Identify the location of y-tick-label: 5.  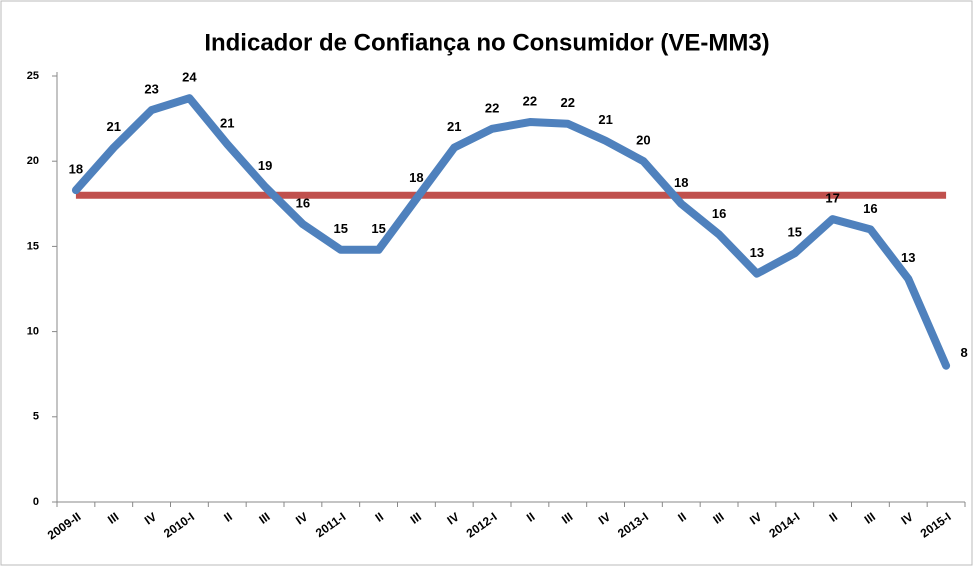
(36, 417).